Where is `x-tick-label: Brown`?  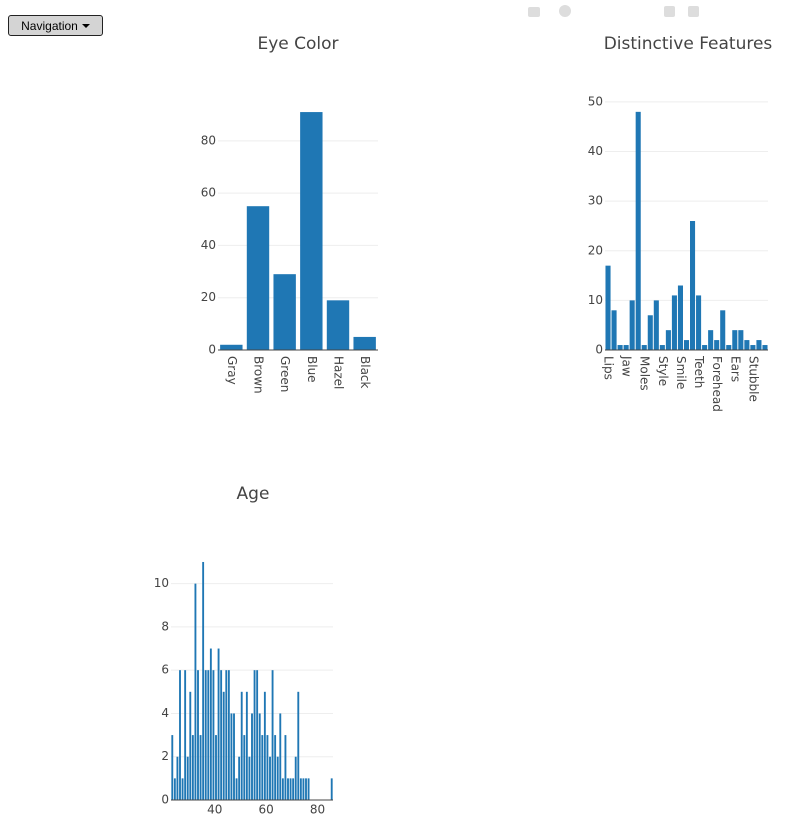 x-tick-label: Brown is located at coordinates (259, 375).